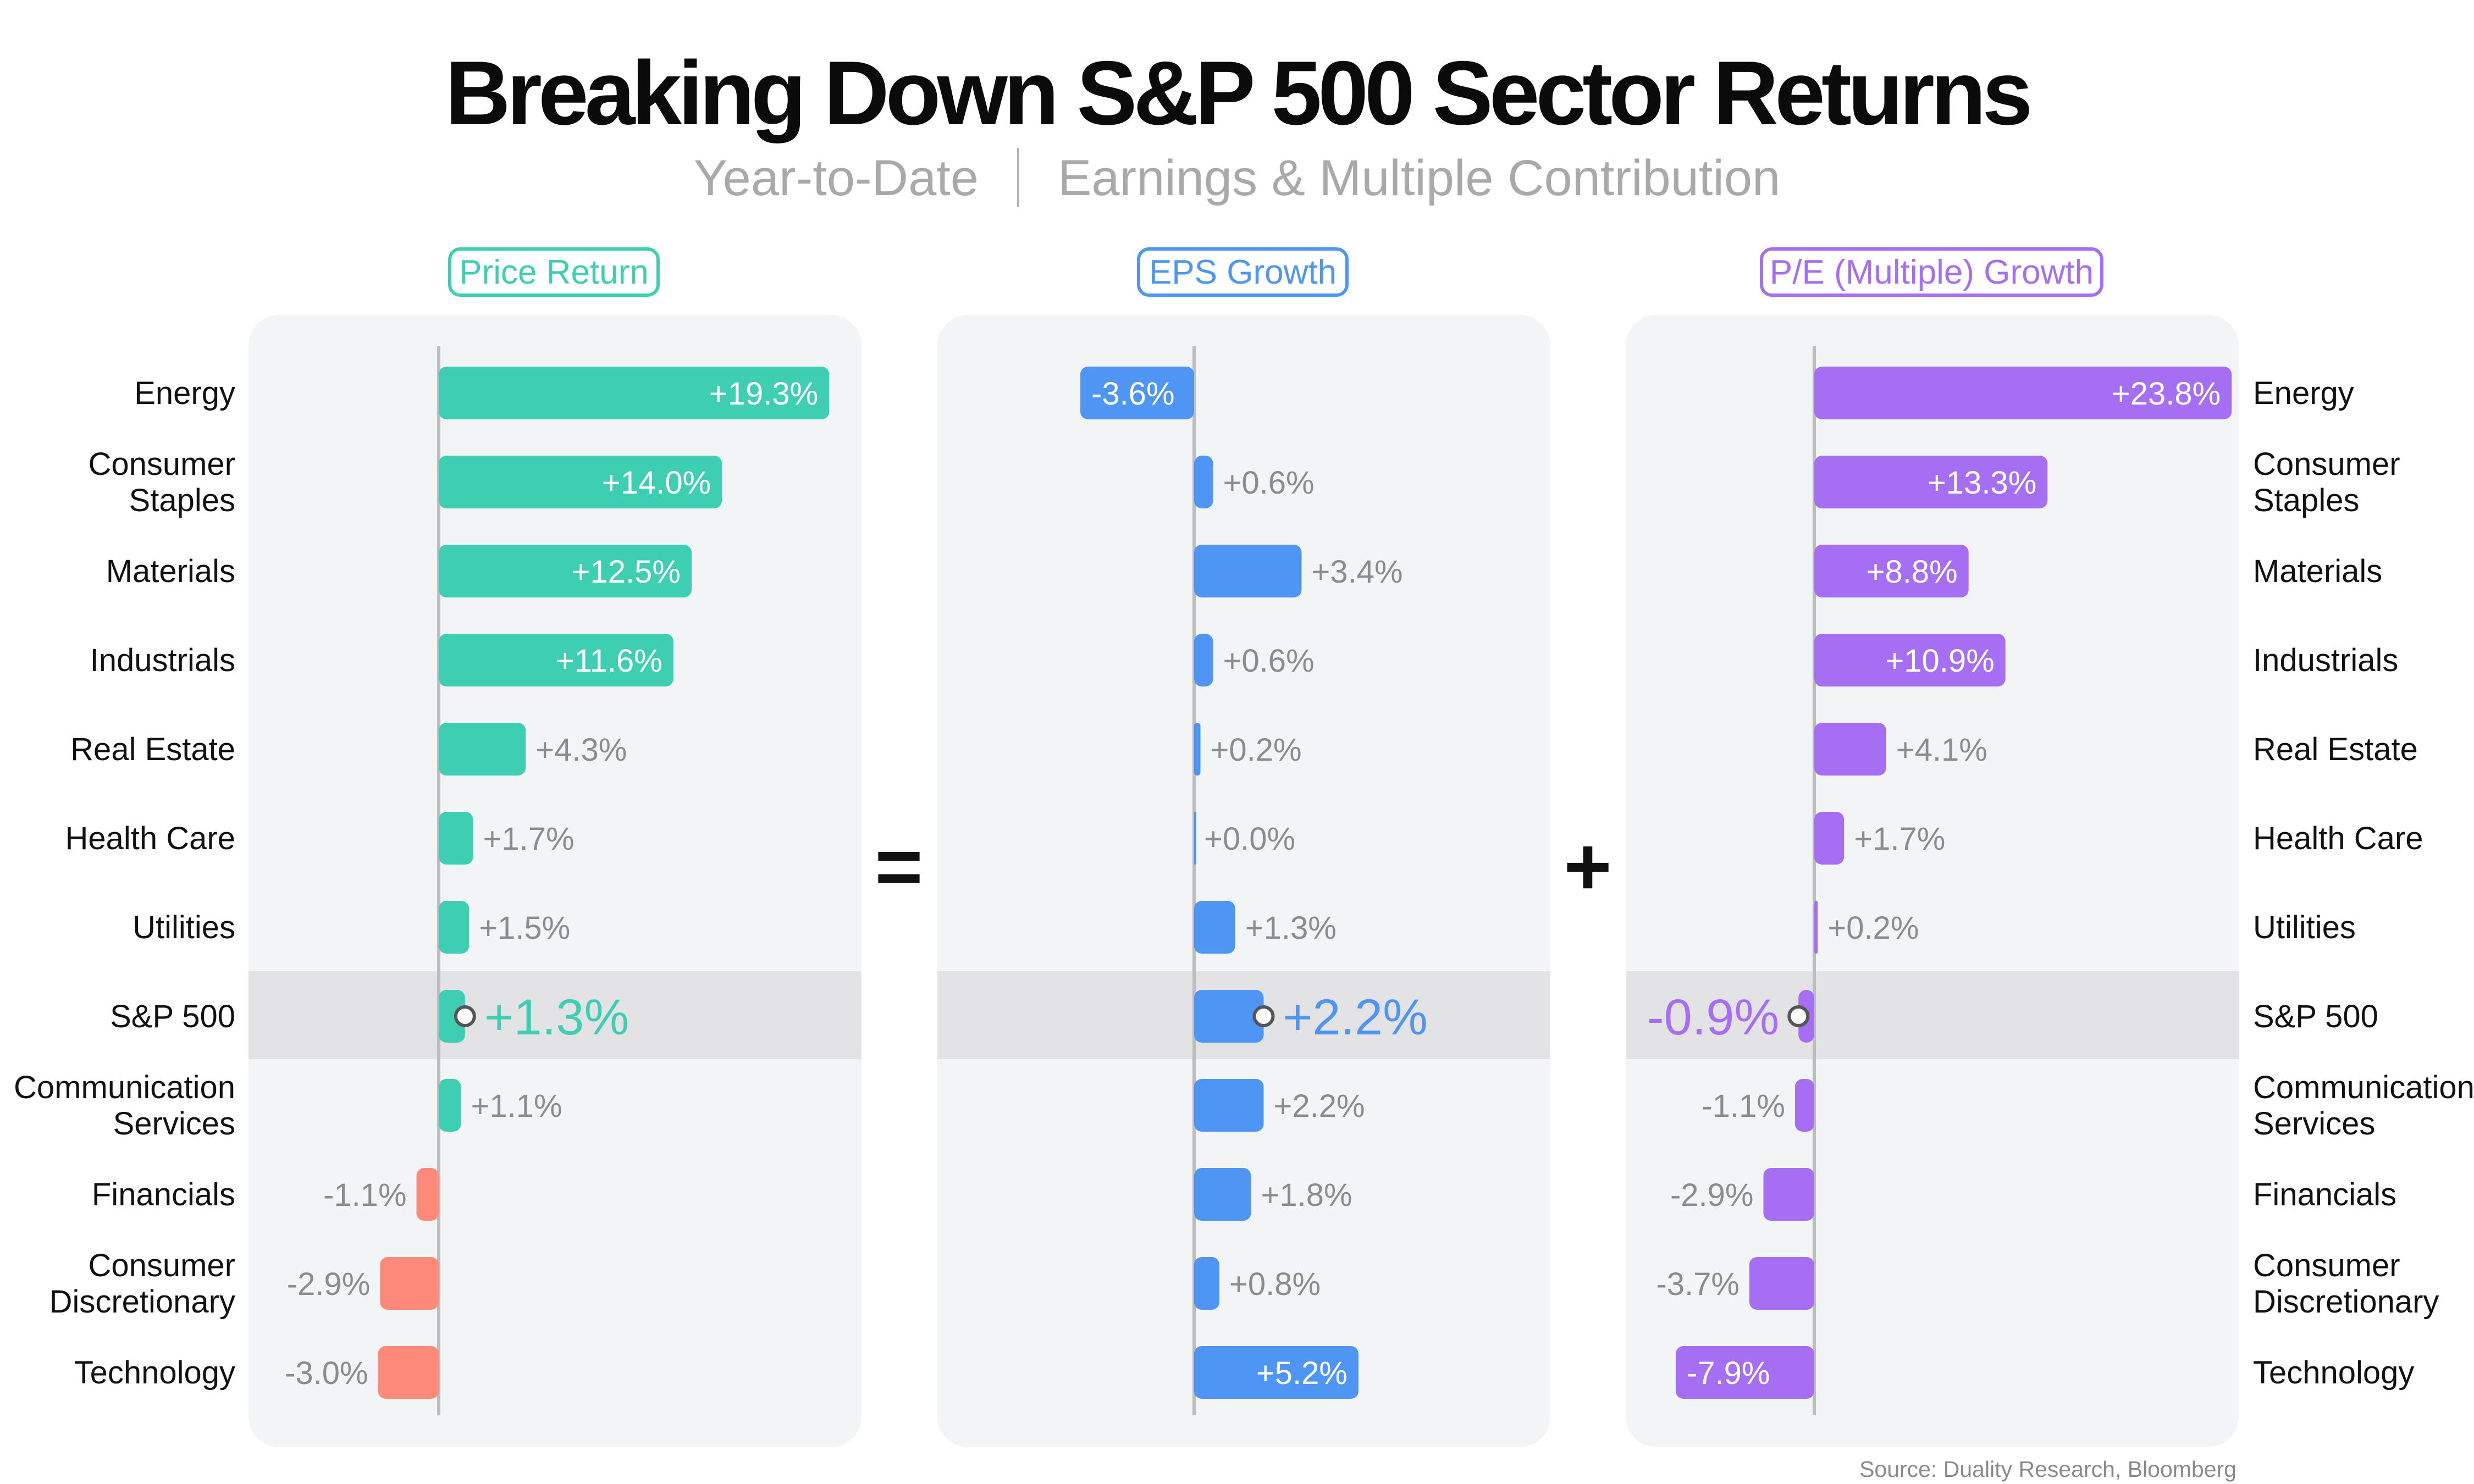 The image size is (2474, 1484). I want to click on value-label-eps-real-estate: +0.2%, so click(1257, 750).